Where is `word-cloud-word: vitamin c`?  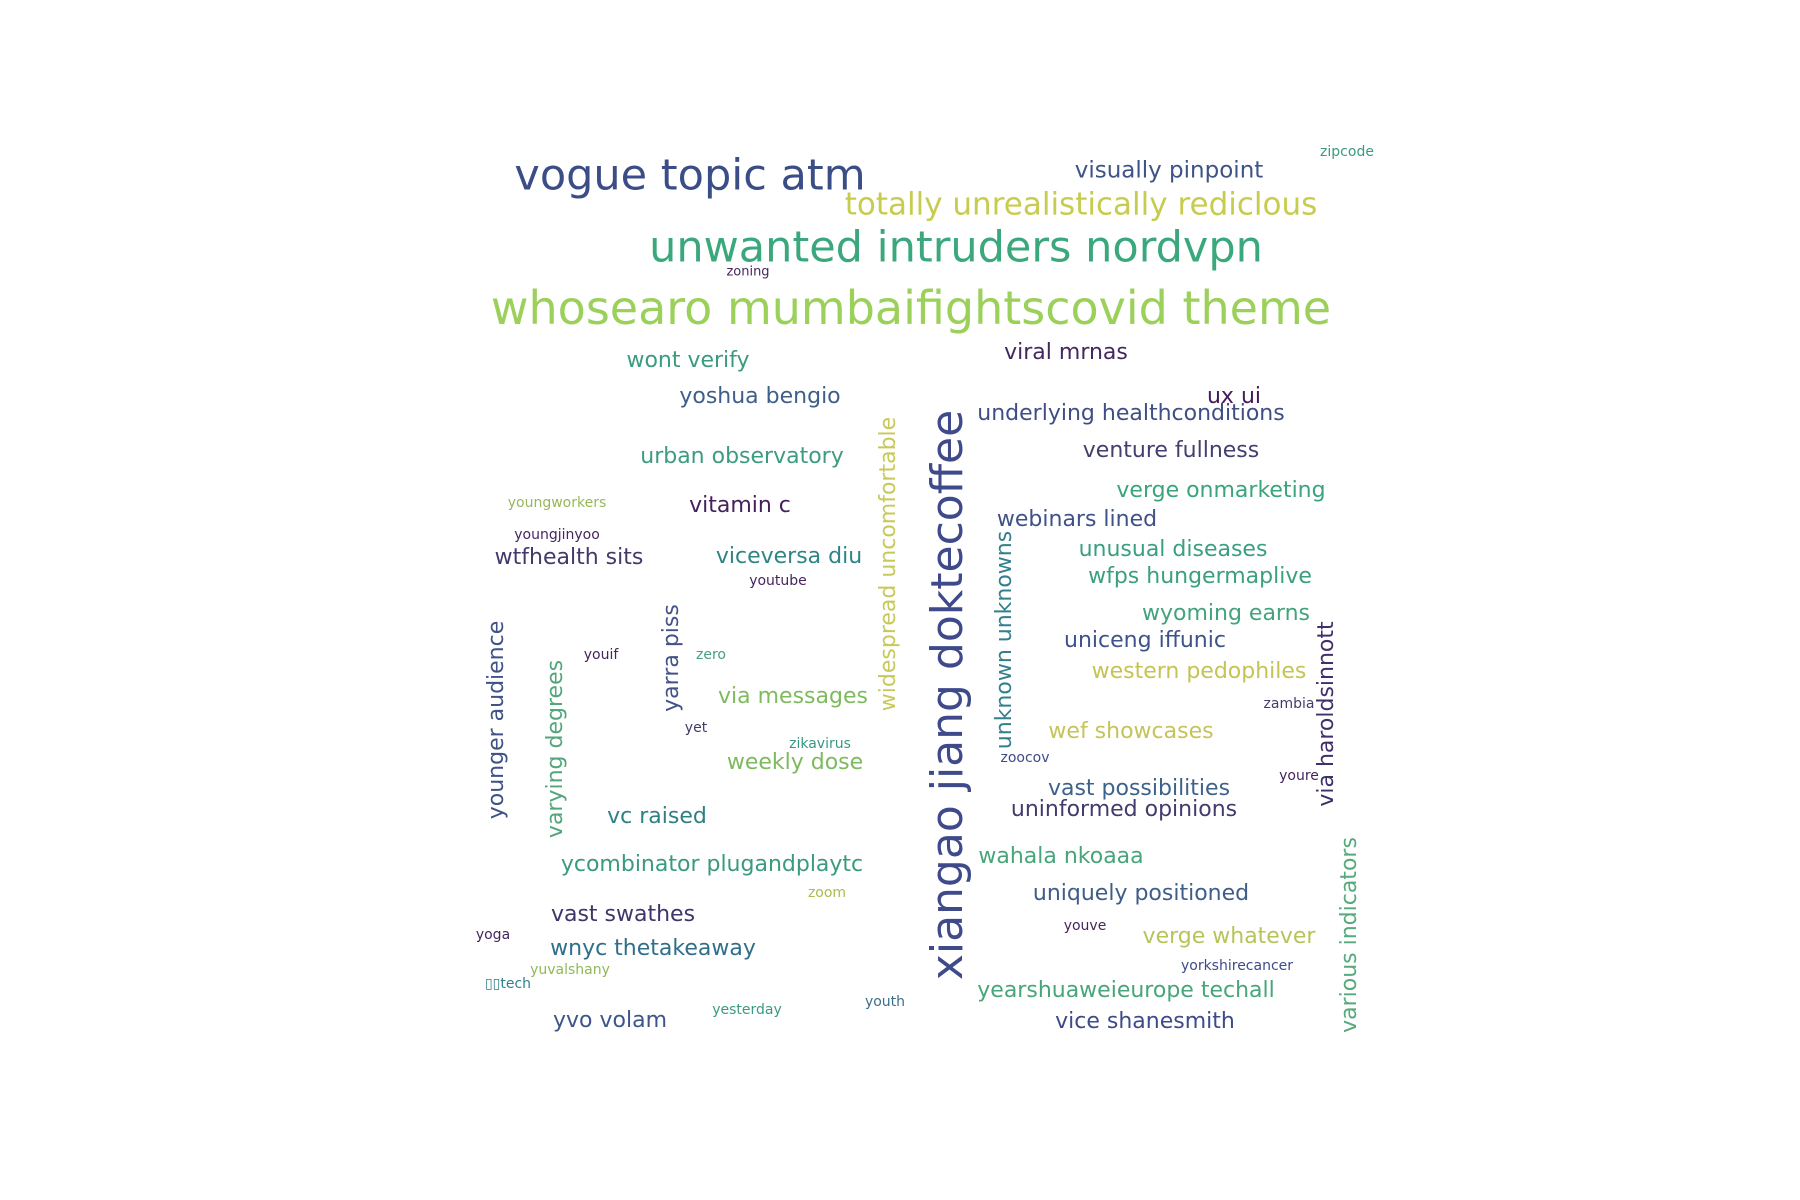 word-cloud-word: vitamin c is located at coordinates (740, 505).